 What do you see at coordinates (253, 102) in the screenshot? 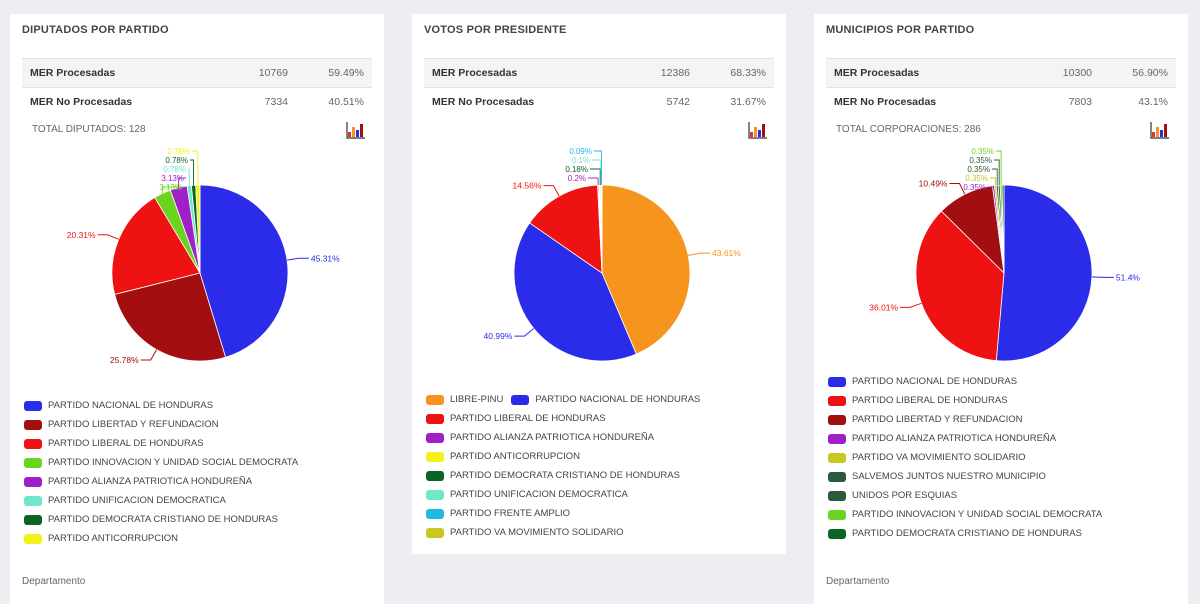
I see `mer-count: 7334` at bounding box center [253, 102].